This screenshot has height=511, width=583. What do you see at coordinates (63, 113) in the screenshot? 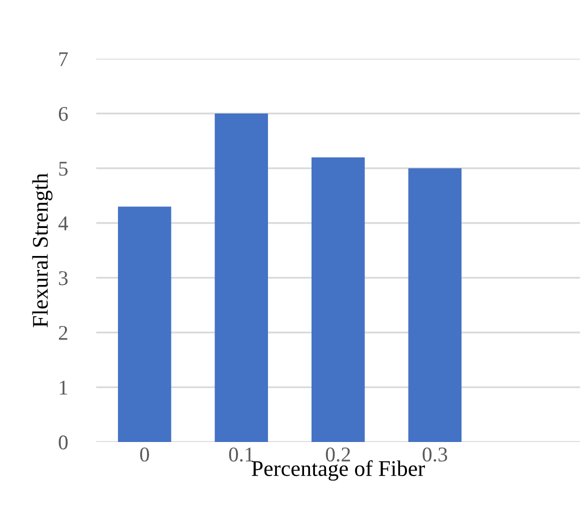
I see `y-tick-label: 6` at bounding box center [63, 113].